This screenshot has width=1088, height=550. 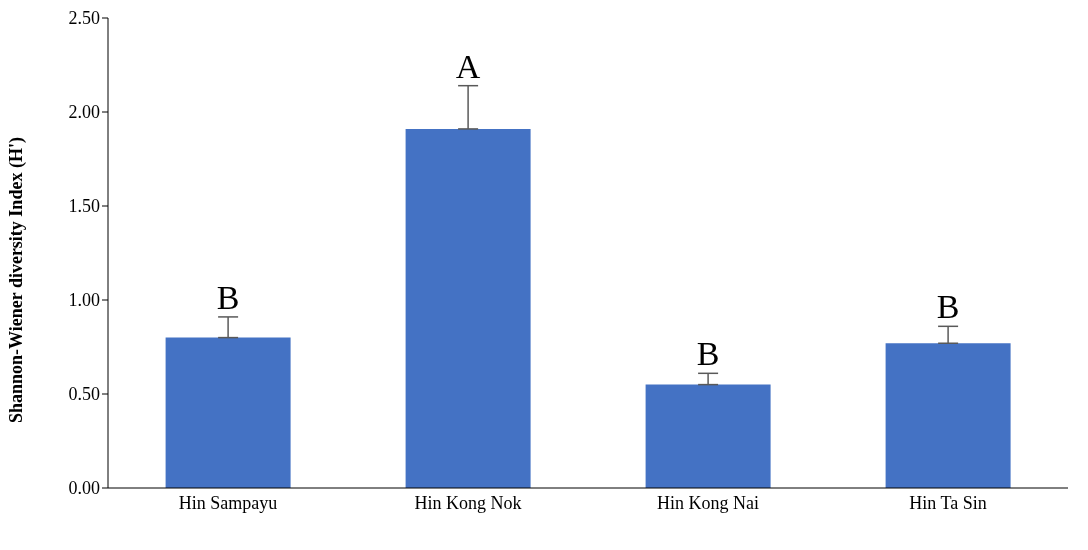 What do you see at coordinates (17, 280) in the screenshot?
I see `y-axis-title: Shannon-Wiener diversity Index (H')` at bounding box center [17, 280].